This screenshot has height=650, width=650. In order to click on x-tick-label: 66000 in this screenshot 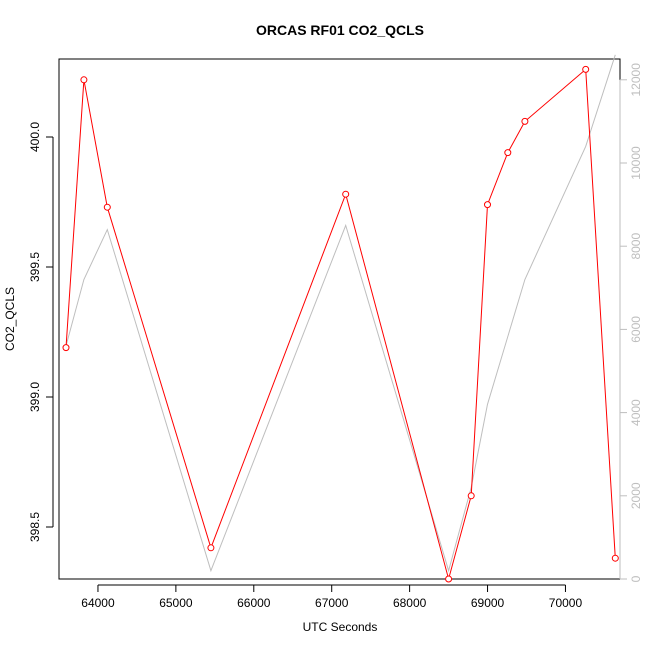, I will do `click(254, 603)`.